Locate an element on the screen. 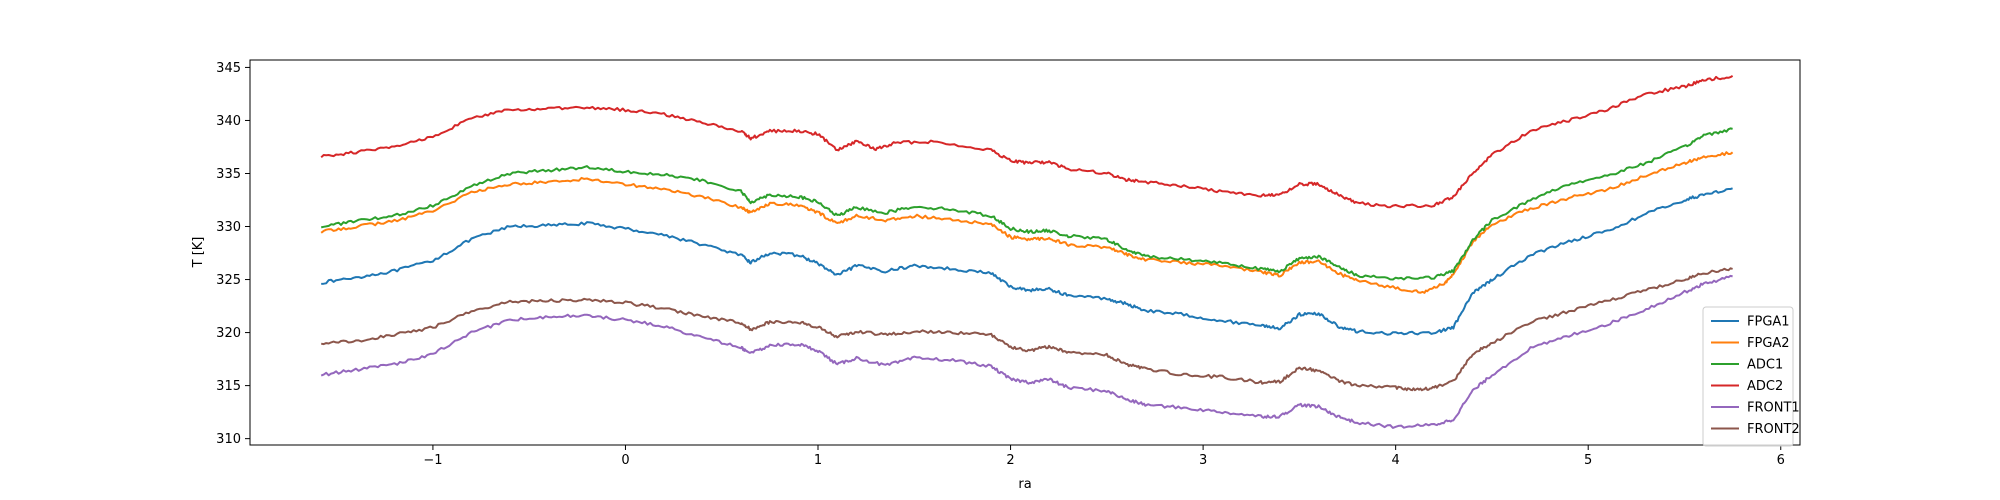 This screenshot has height=500, width=2000. x-tick-label: 6 is located at coordinates (1781, 460).